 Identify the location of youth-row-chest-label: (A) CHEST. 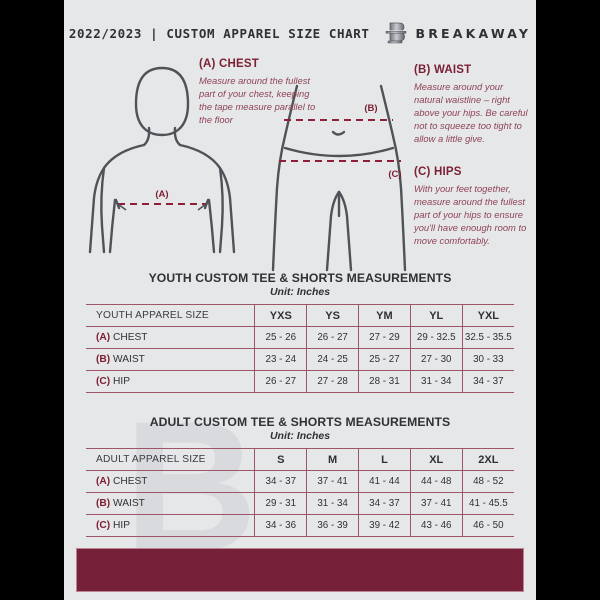
(170, 337).